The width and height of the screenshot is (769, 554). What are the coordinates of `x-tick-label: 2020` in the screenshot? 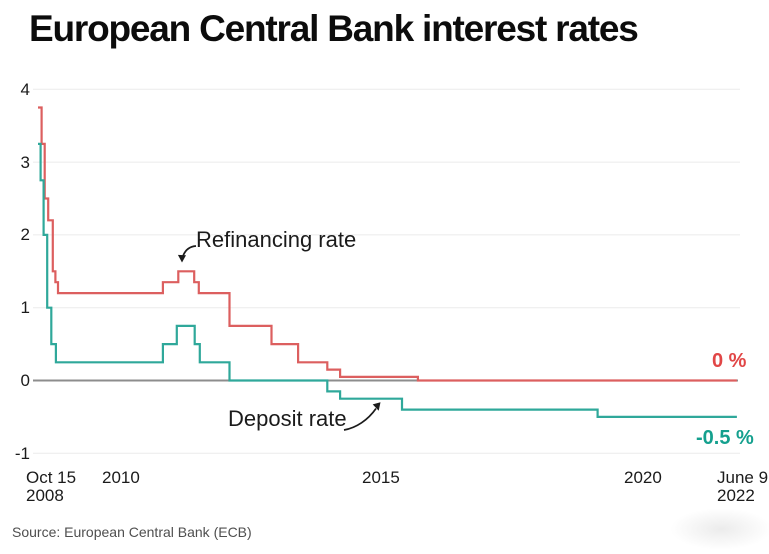 It's located at (643, 478).